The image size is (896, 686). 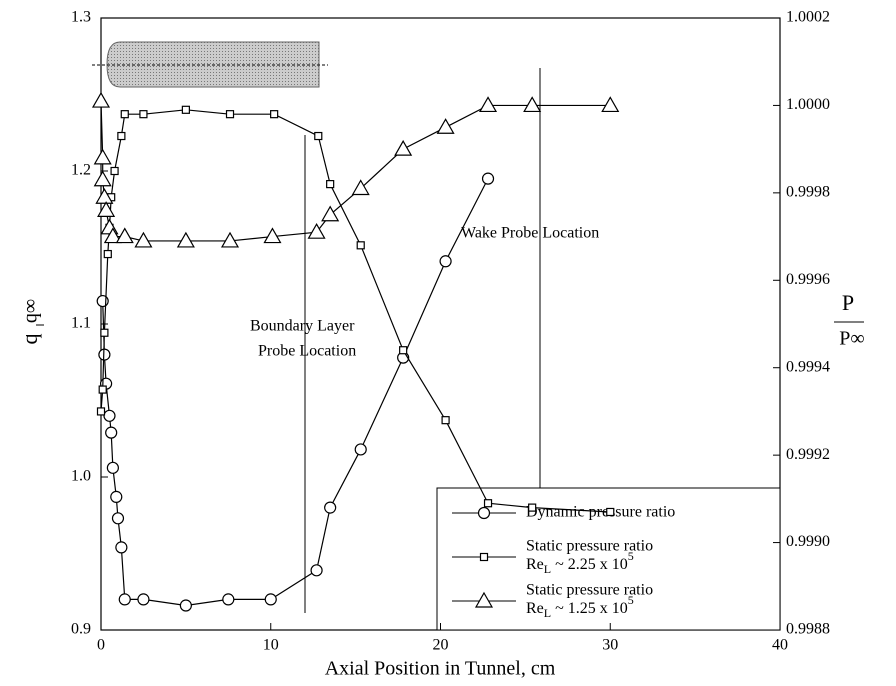 What do you see at coordinates (851, 339) in the screenshot?
I see `y2-axis-label: P∞` at bounding box center [851, 339].